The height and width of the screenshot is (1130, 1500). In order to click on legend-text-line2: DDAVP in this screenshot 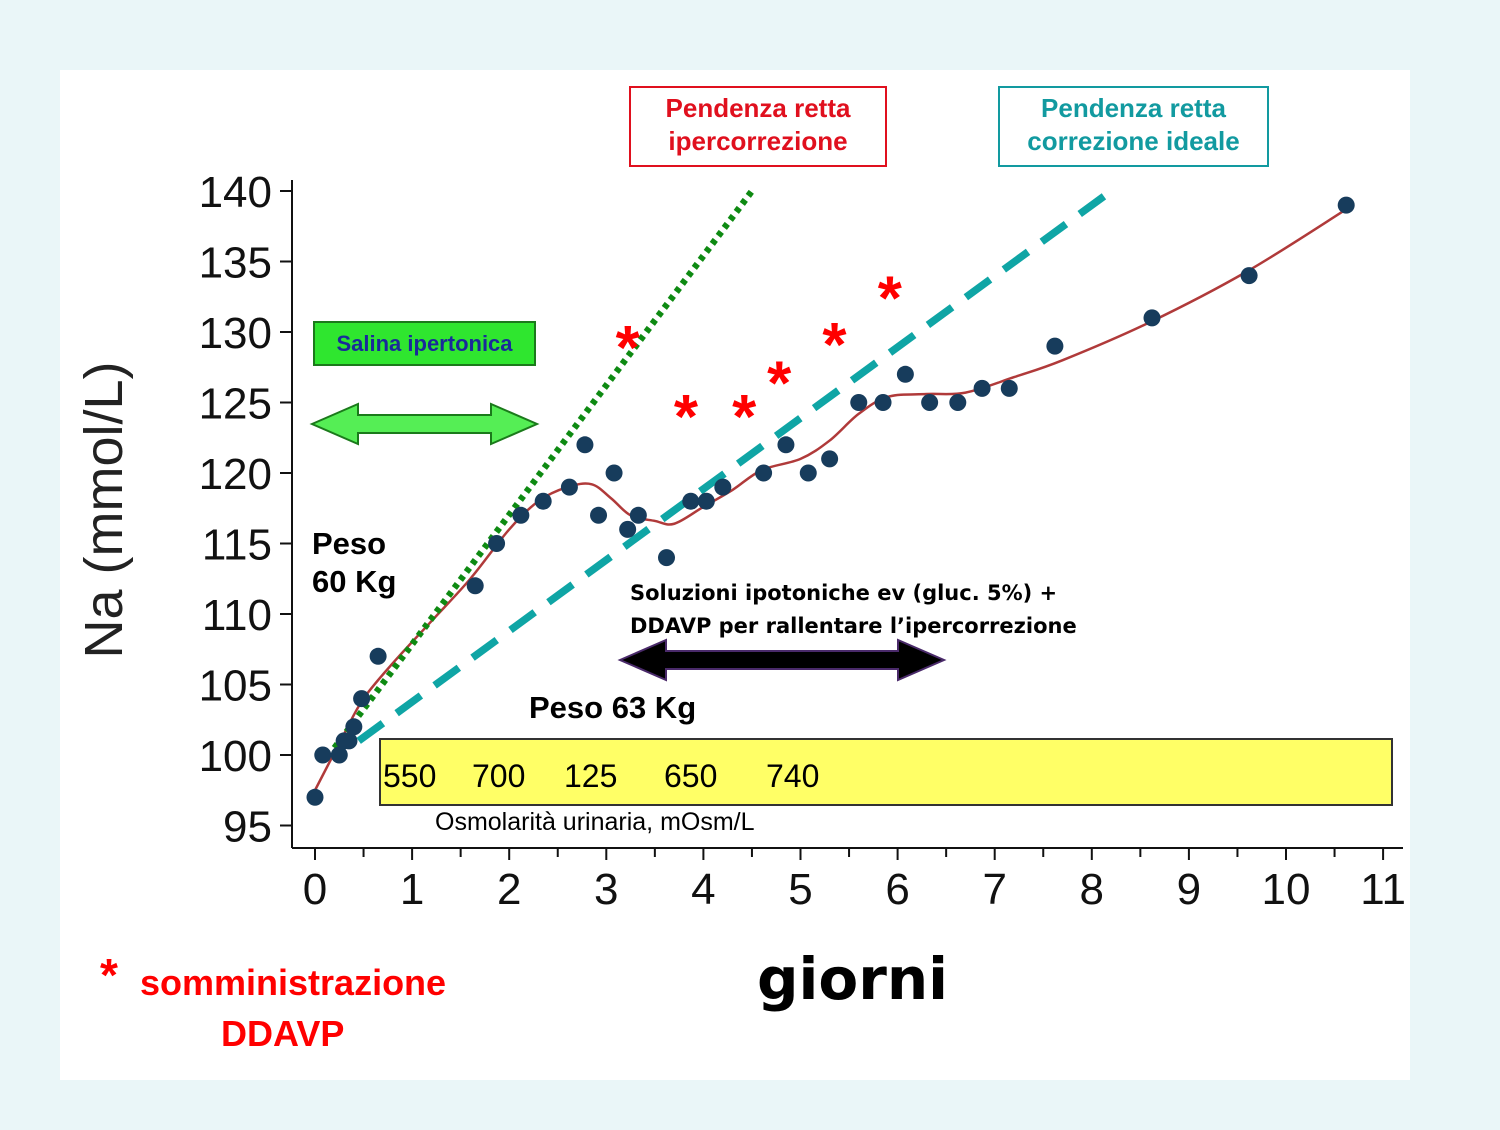, I will do `click(283, 1033)`.